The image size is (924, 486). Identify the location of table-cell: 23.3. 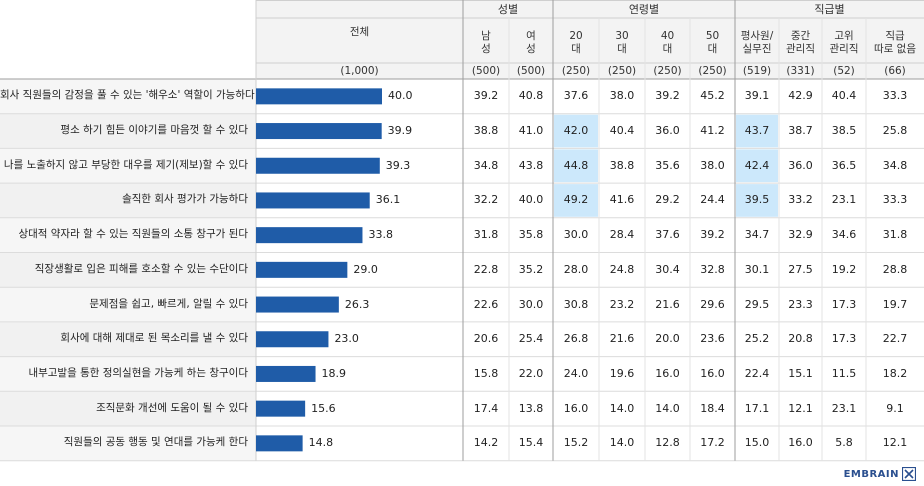
(800, 304).